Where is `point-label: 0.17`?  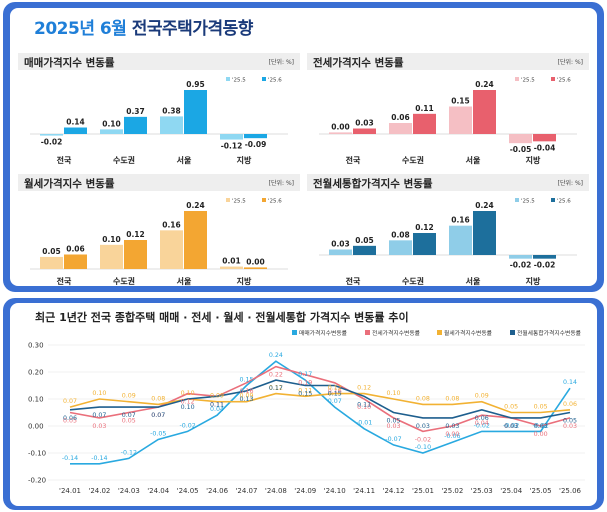 point-label: 0.17 is located at coordinates (276, 388).